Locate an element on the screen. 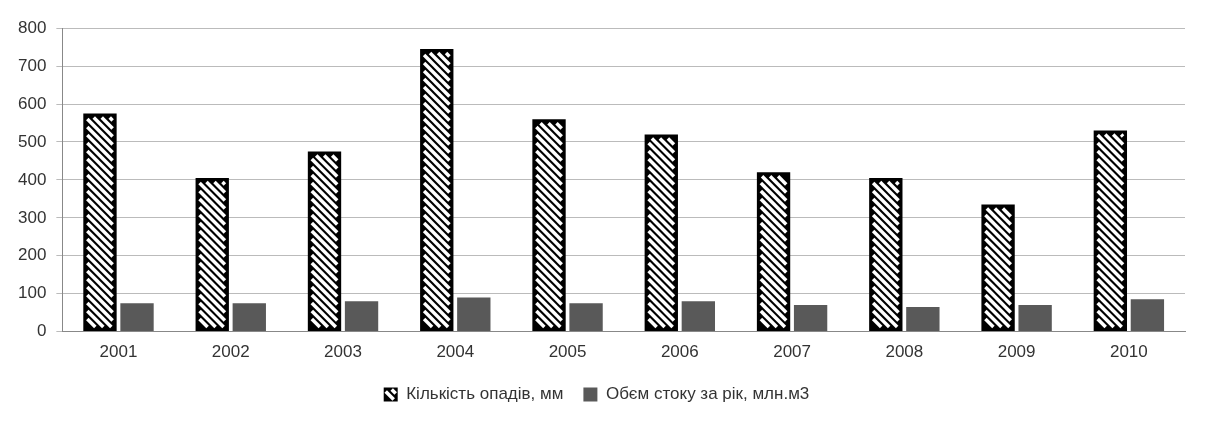 This screenshot has width=1213, height=423. x-tick-label: 2007 is located at coordinates (792, 352).